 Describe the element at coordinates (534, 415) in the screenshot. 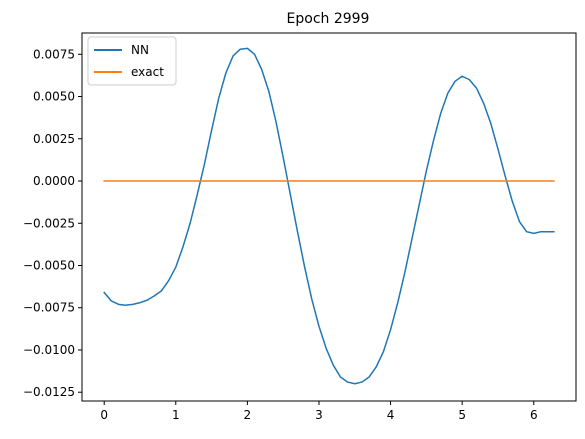

I see `x-tick-label: 6` at that location.